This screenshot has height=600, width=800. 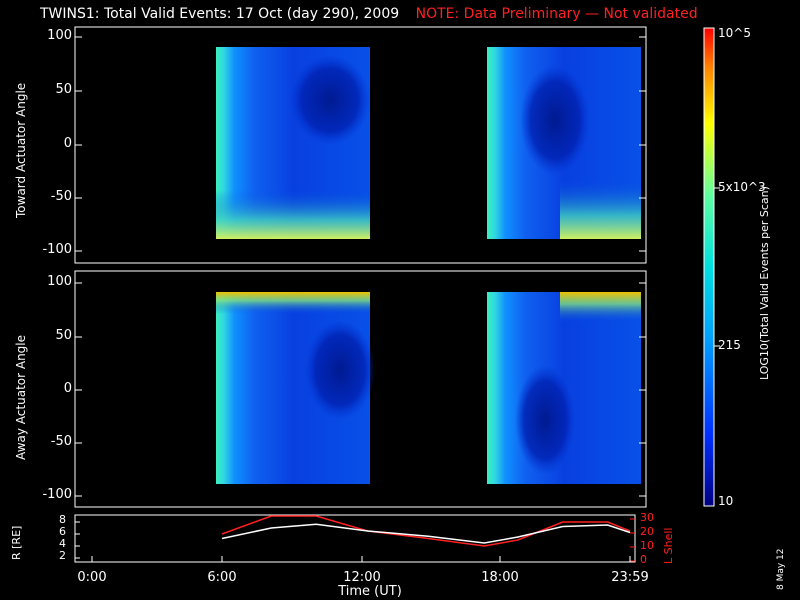 I want to click on orbit-lines, so click(x=426, y=531).